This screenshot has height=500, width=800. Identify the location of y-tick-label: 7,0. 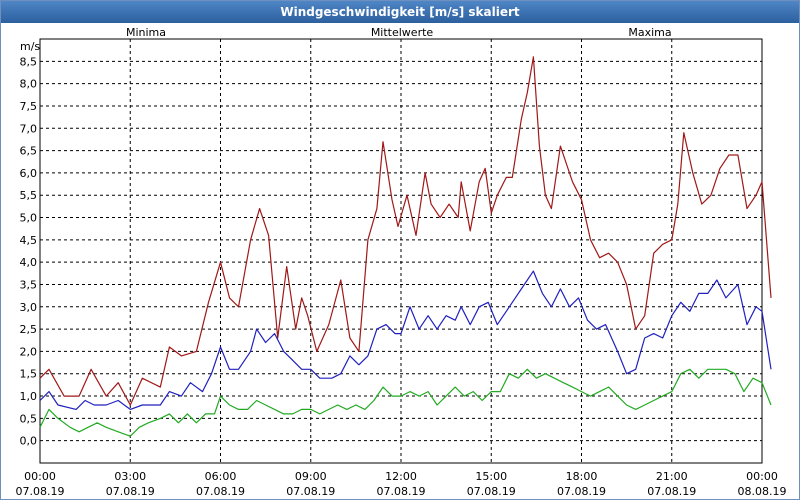
(29, 128).